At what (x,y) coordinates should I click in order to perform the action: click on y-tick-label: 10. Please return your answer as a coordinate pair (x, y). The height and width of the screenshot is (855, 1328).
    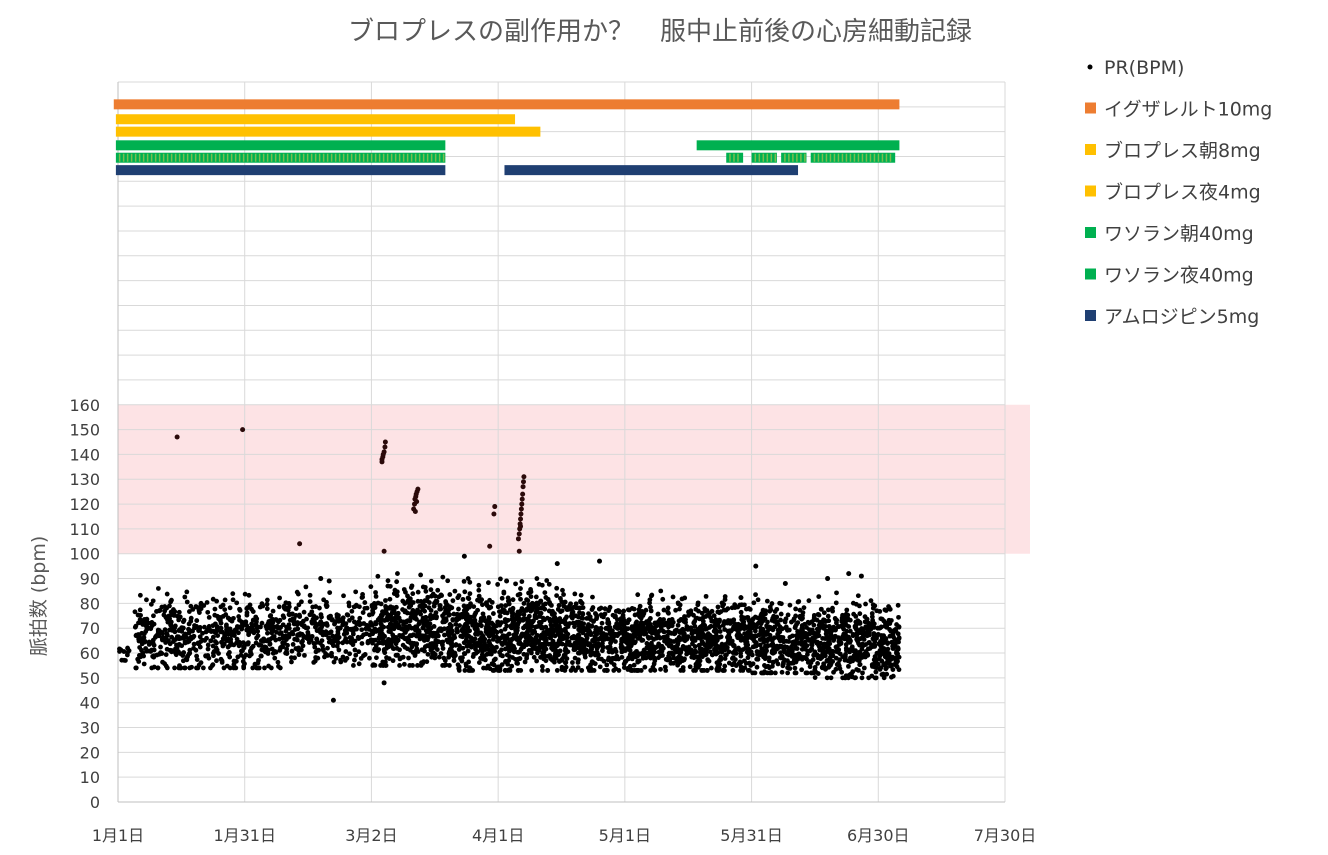
    Looking at the image, I should click on (90, 777).